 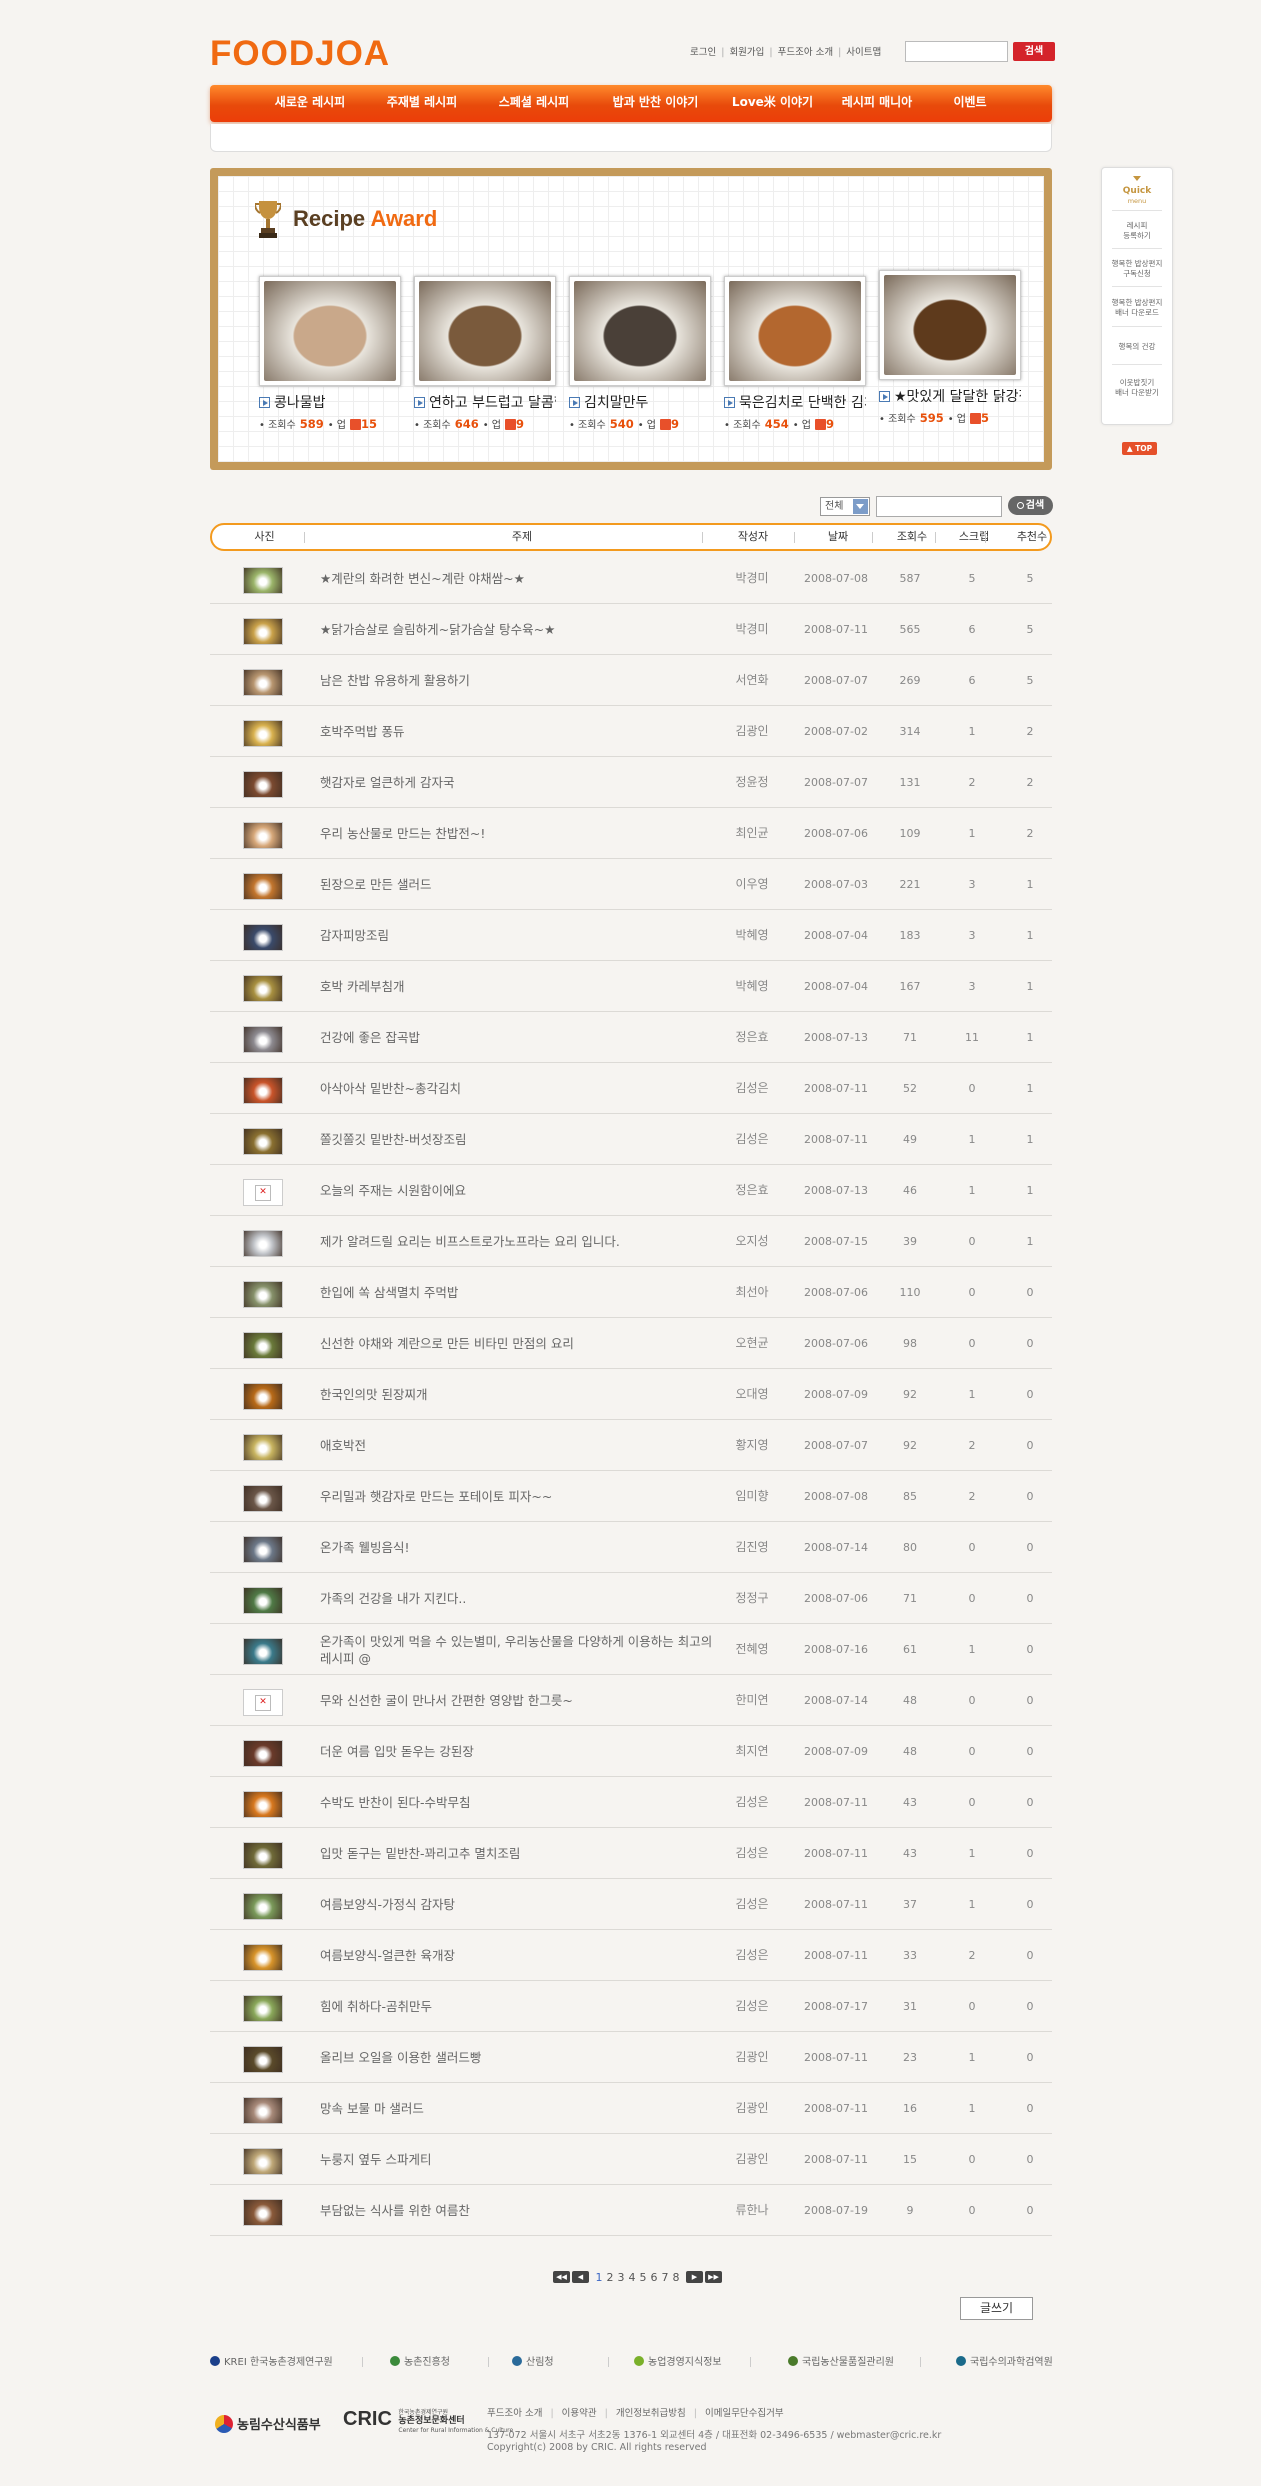 What do you see at coordinates (343, 1445) in the screenshot?
I see `recipe-subject-link: 애호박전` at bounding box center [343, 1445].